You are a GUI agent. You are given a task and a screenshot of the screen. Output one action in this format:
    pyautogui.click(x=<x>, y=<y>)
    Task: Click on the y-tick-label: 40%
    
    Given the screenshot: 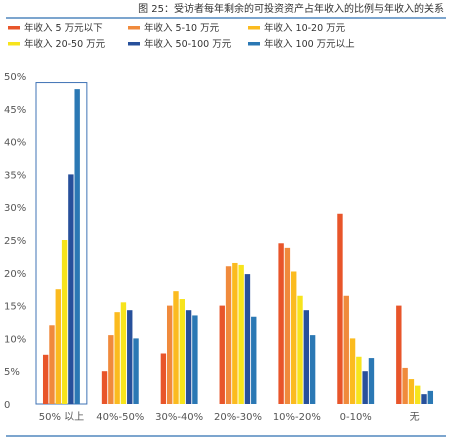 What is the action you would take?
    pyautogui.click(x=15, y=143)
    